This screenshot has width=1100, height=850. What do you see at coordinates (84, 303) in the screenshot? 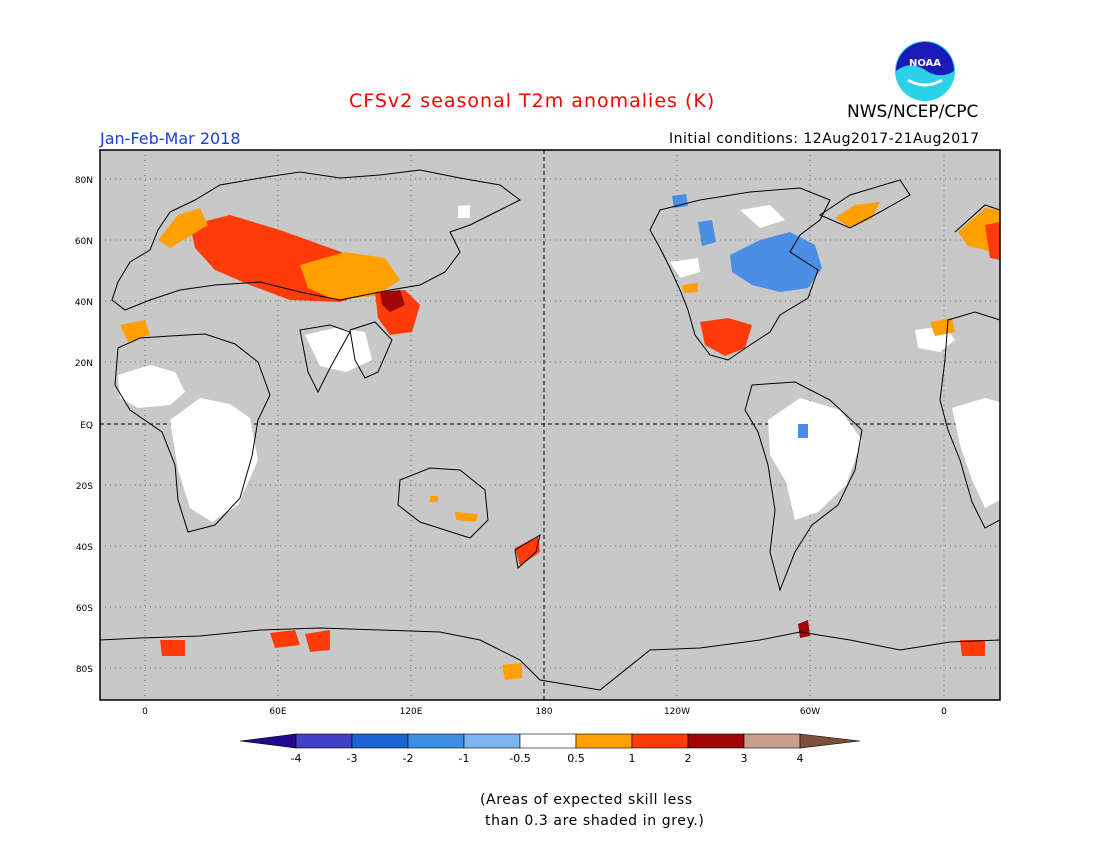
I see `lat-label: 40N` at bounding box center [84, 303].